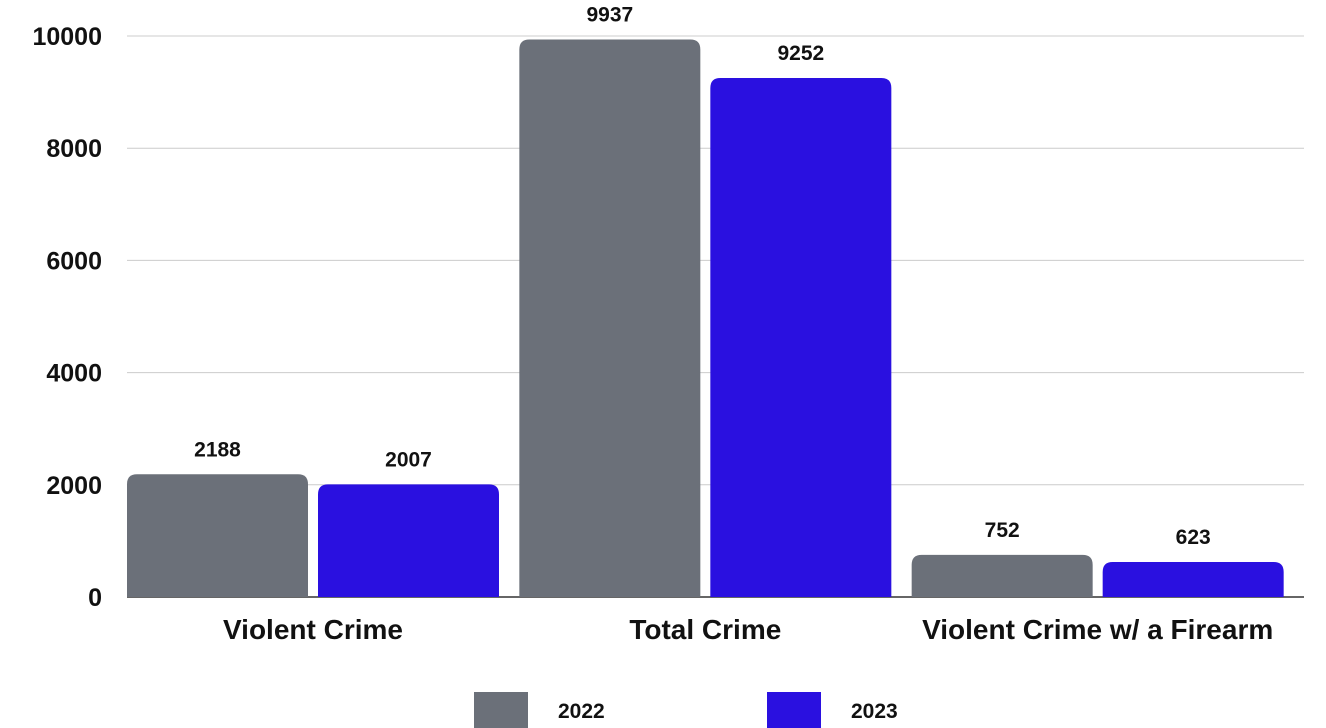 The width and height of the screenshot is (1326, 728). I want to click on data-label: 9937, so click(609, 15).